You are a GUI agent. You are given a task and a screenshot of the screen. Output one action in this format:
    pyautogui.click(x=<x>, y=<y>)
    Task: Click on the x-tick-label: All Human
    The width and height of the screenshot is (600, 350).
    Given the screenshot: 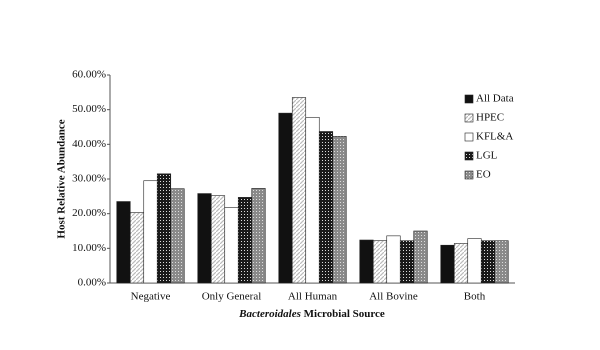 What is the action you would take?
    pyautogui.click(x=313, y=297)
    